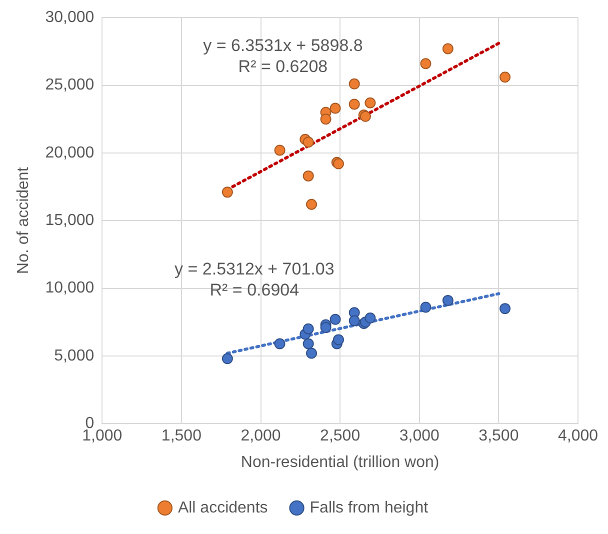 The image size is (608, 534). I want to click on x-tick-label: 1,000, so click(102, 436).